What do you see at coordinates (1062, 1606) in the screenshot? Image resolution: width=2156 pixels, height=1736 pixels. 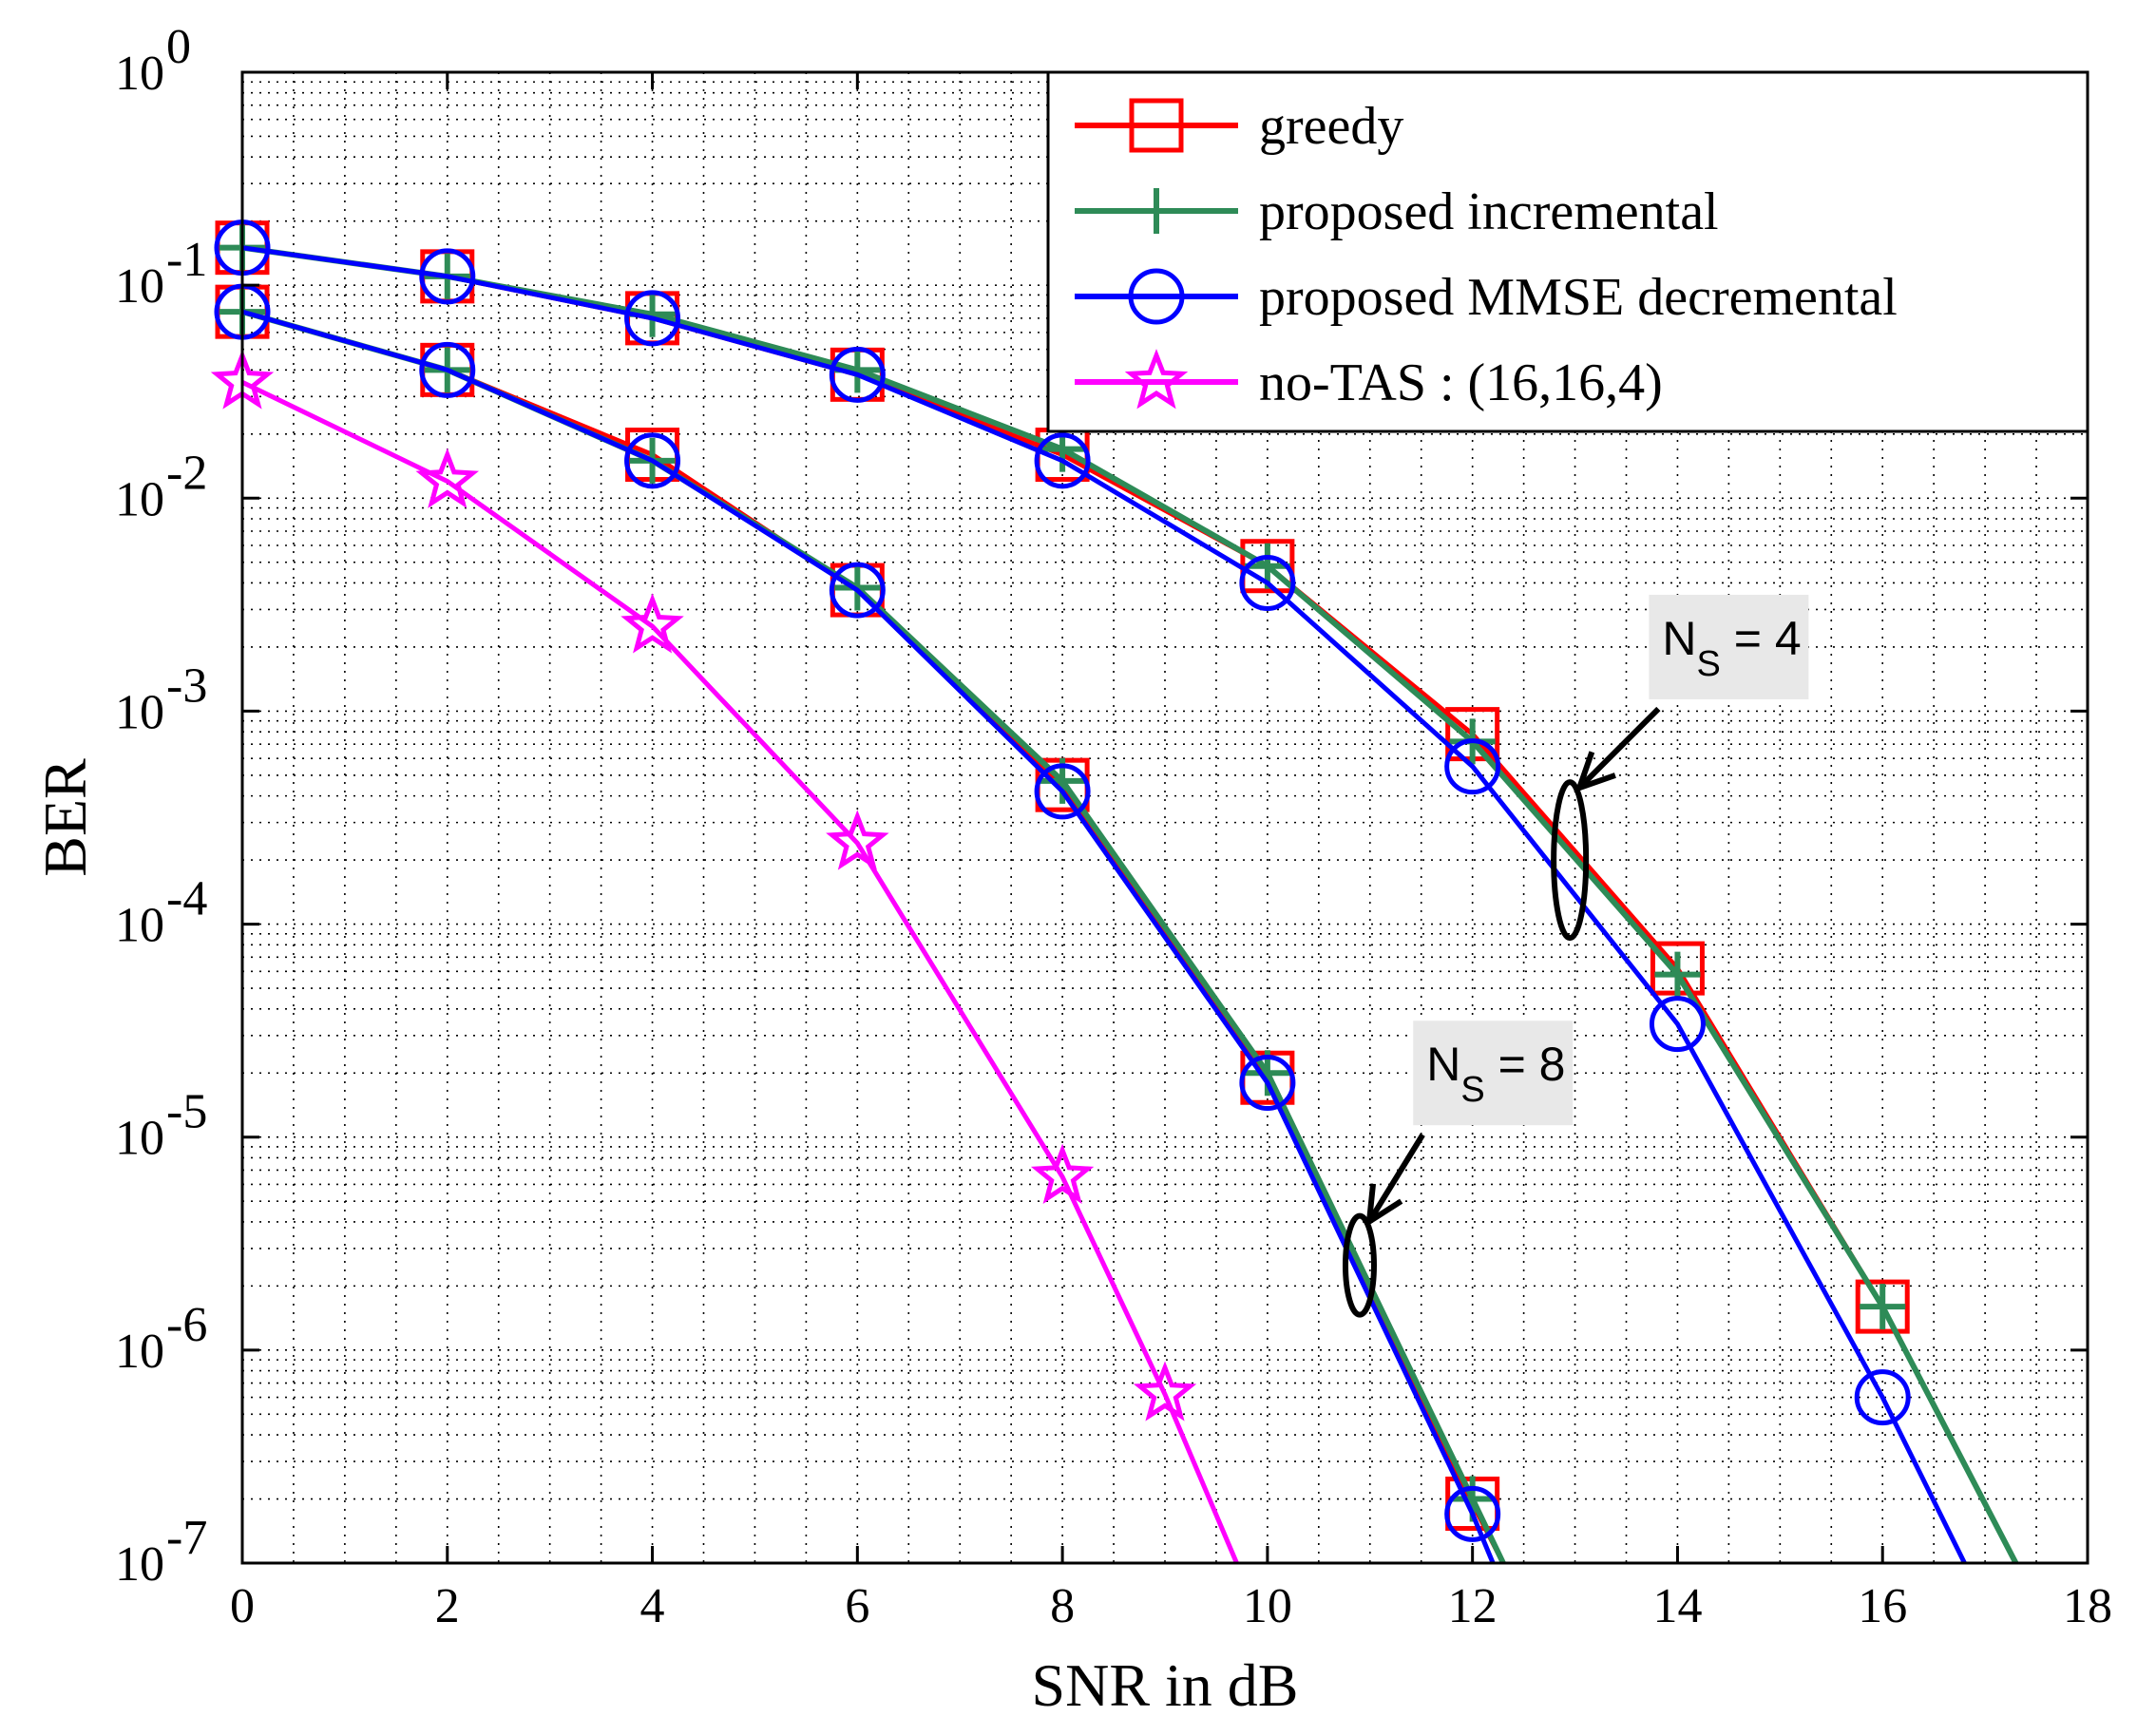 I see `x-tick-label: 8` at bounding box center [1062, 1606].